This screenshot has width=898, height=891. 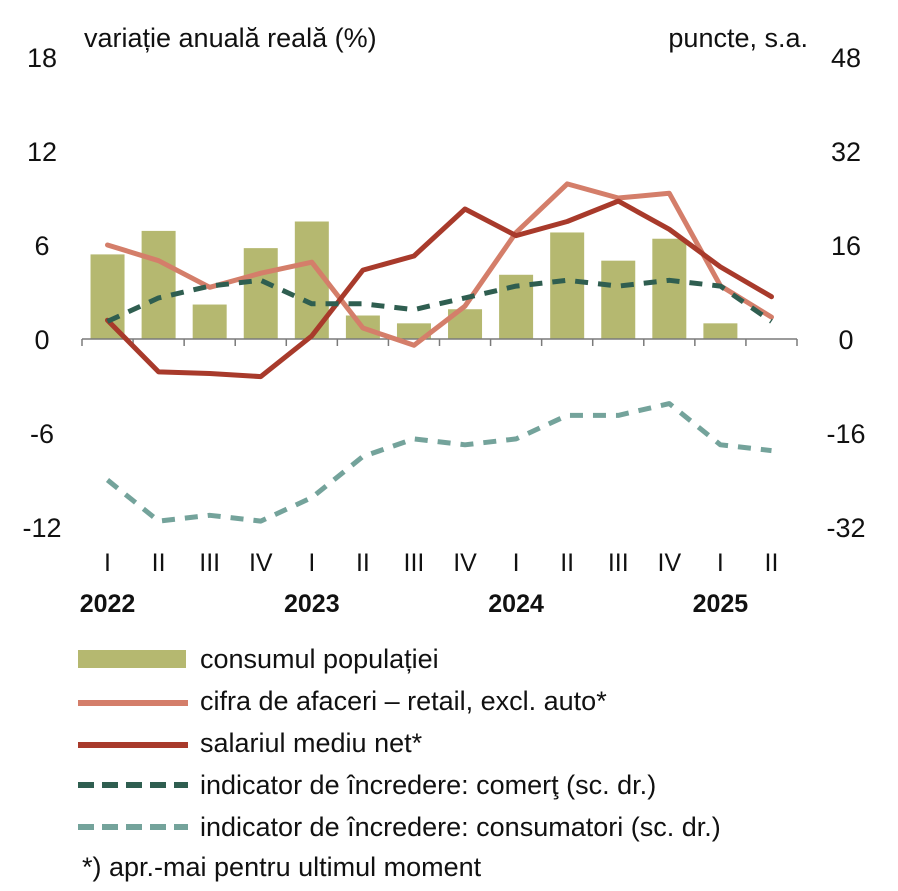 I want to click on right-tick-label: 32, so click(x=846, y=152).